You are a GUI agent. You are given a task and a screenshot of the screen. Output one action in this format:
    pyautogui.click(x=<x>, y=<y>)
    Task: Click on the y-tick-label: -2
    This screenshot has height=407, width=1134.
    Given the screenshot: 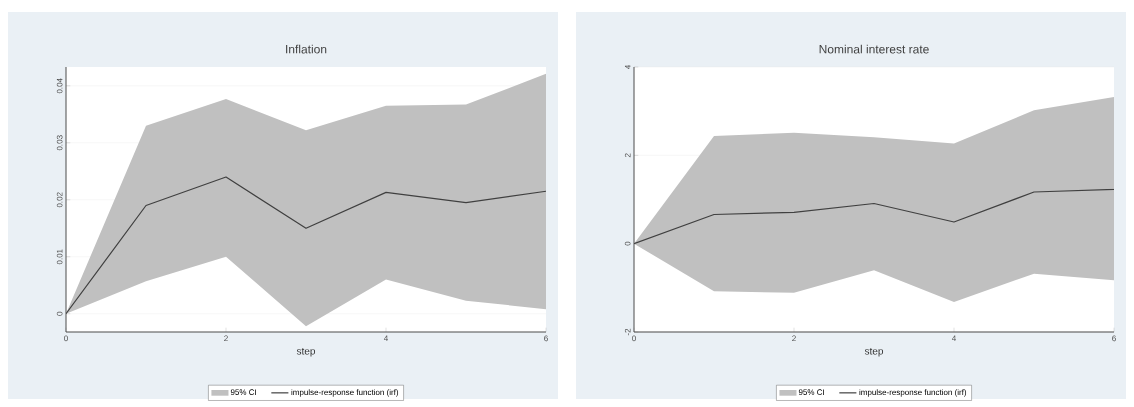 What is the action you would take?
    pyautogui.click(x=627, y=332)
    